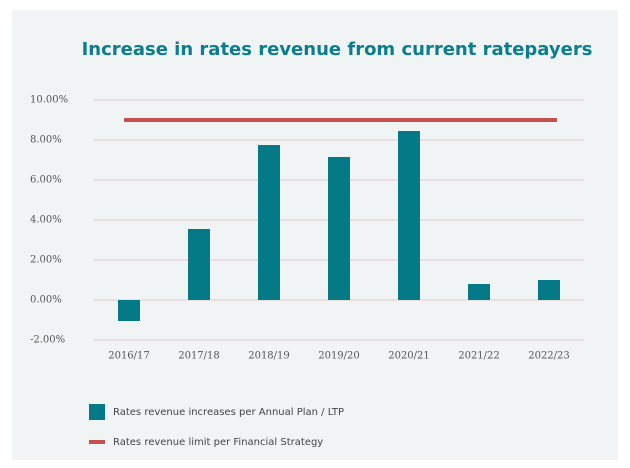 The image size is (630, 468). What do you see at coordinates (49, 100) in the screenshot?
I see `y-tick-label: 10.00%` at bounding box center [49, 100].